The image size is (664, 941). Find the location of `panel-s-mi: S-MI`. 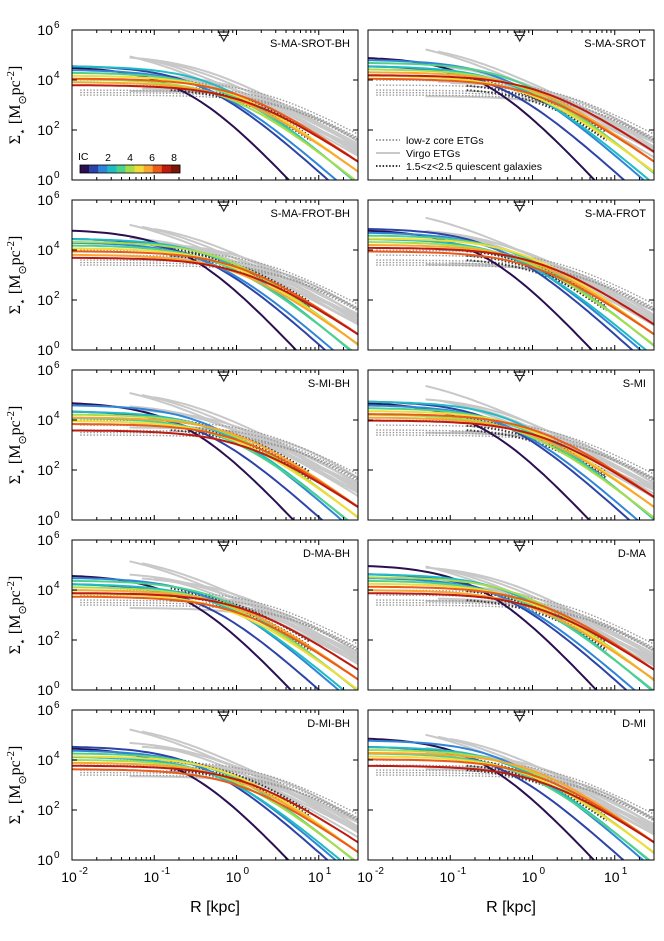

panel-s-mi: S-MI is located at coordinates (511, 445).